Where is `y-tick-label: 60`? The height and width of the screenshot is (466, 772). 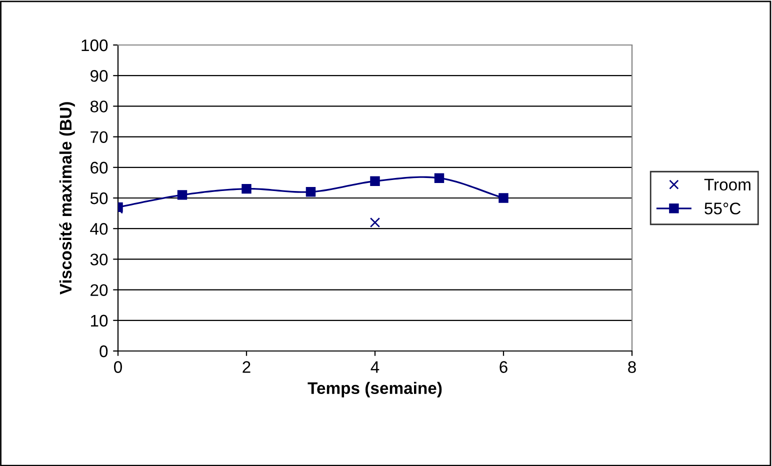
y-tick-label: 60 is located at coordinates (99, 168).